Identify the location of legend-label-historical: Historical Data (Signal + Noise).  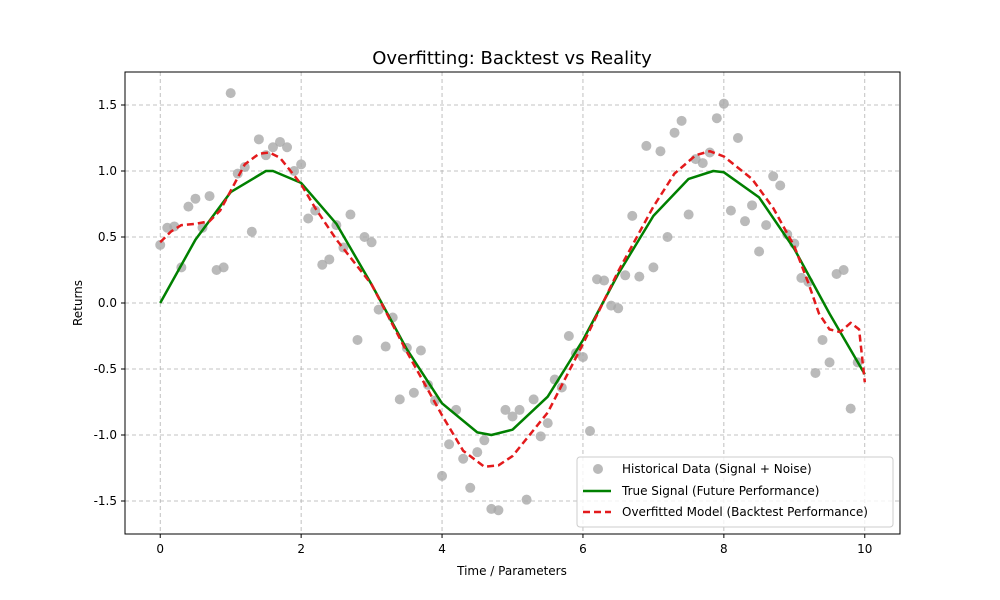
(717, 469).